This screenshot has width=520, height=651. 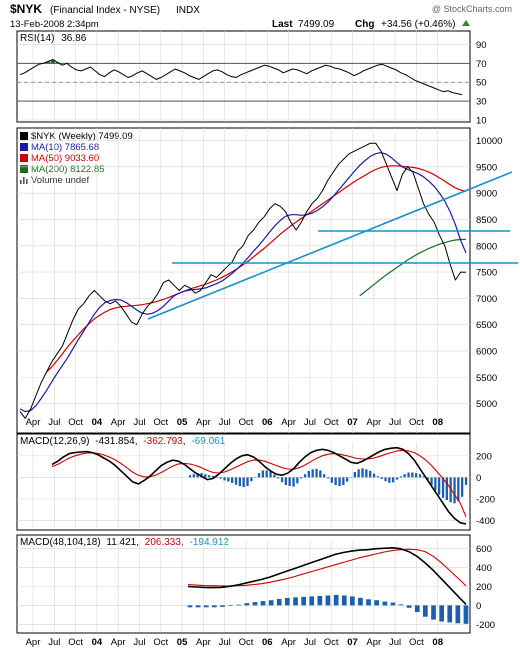 I want to click on rsi-tick-label: 10, so click(x=481, y=121).